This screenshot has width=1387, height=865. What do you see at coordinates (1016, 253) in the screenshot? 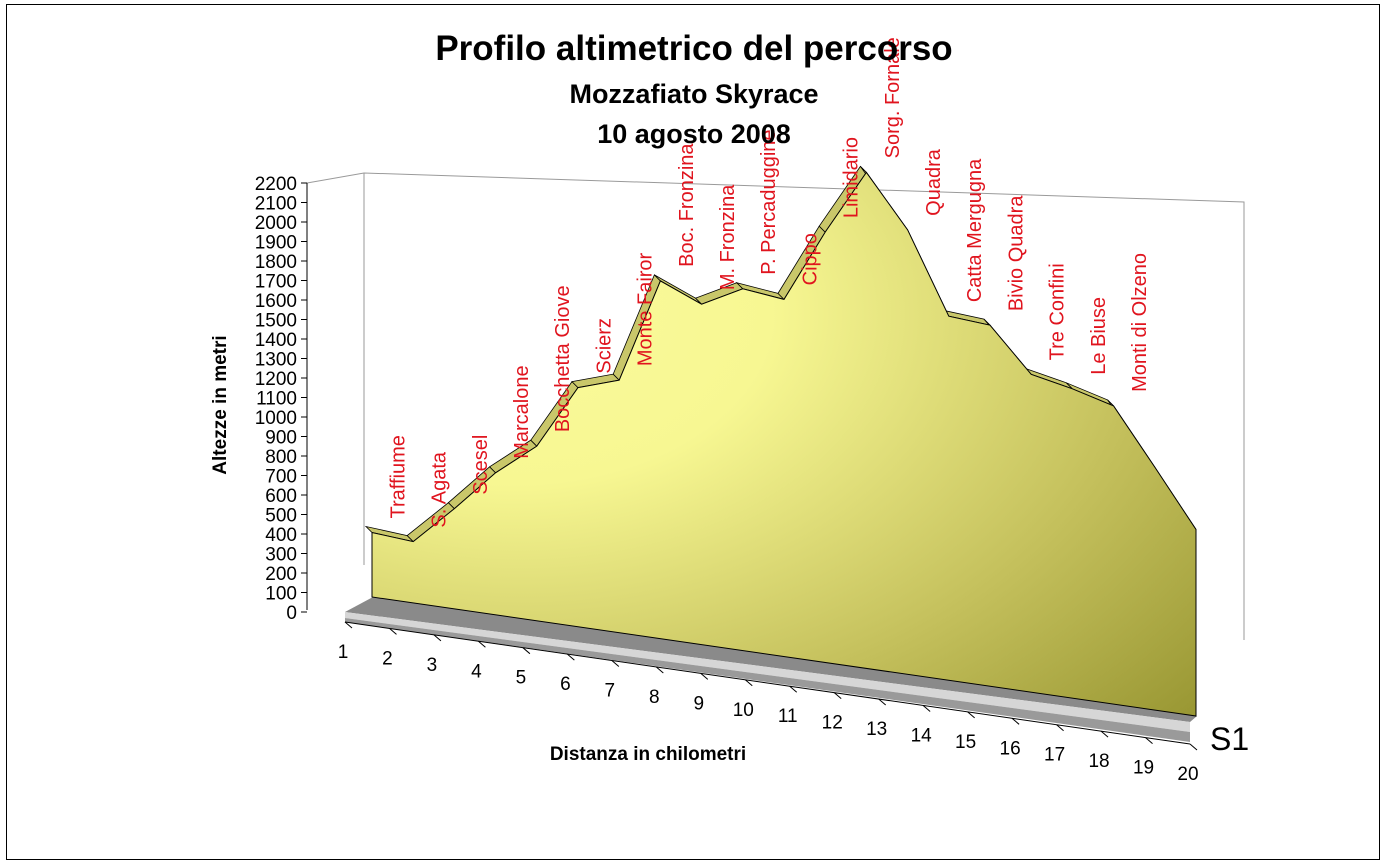
I see `waypoint-label: Bivio Quadra` at bounding box center [1016, 253].